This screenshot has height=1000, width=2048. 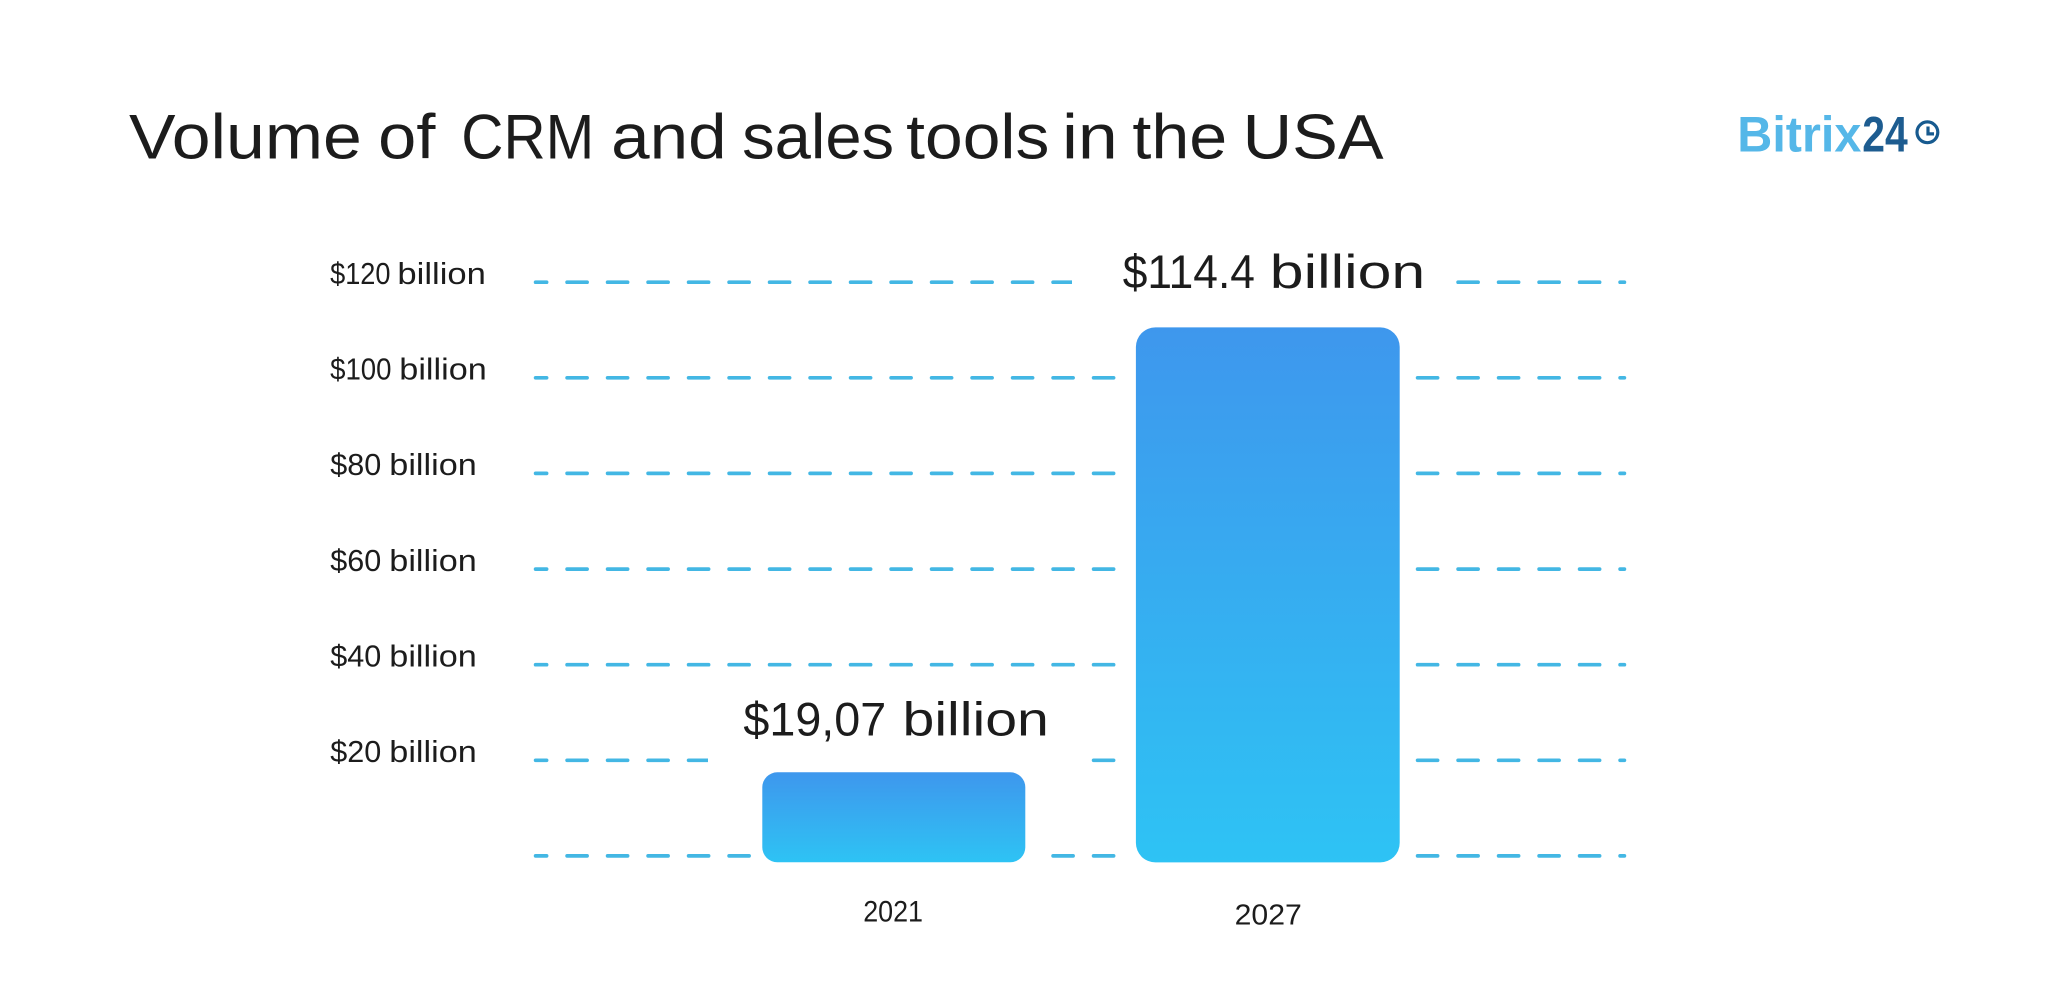 I want to click on svg-text: $120, so click(x=360, y=273).